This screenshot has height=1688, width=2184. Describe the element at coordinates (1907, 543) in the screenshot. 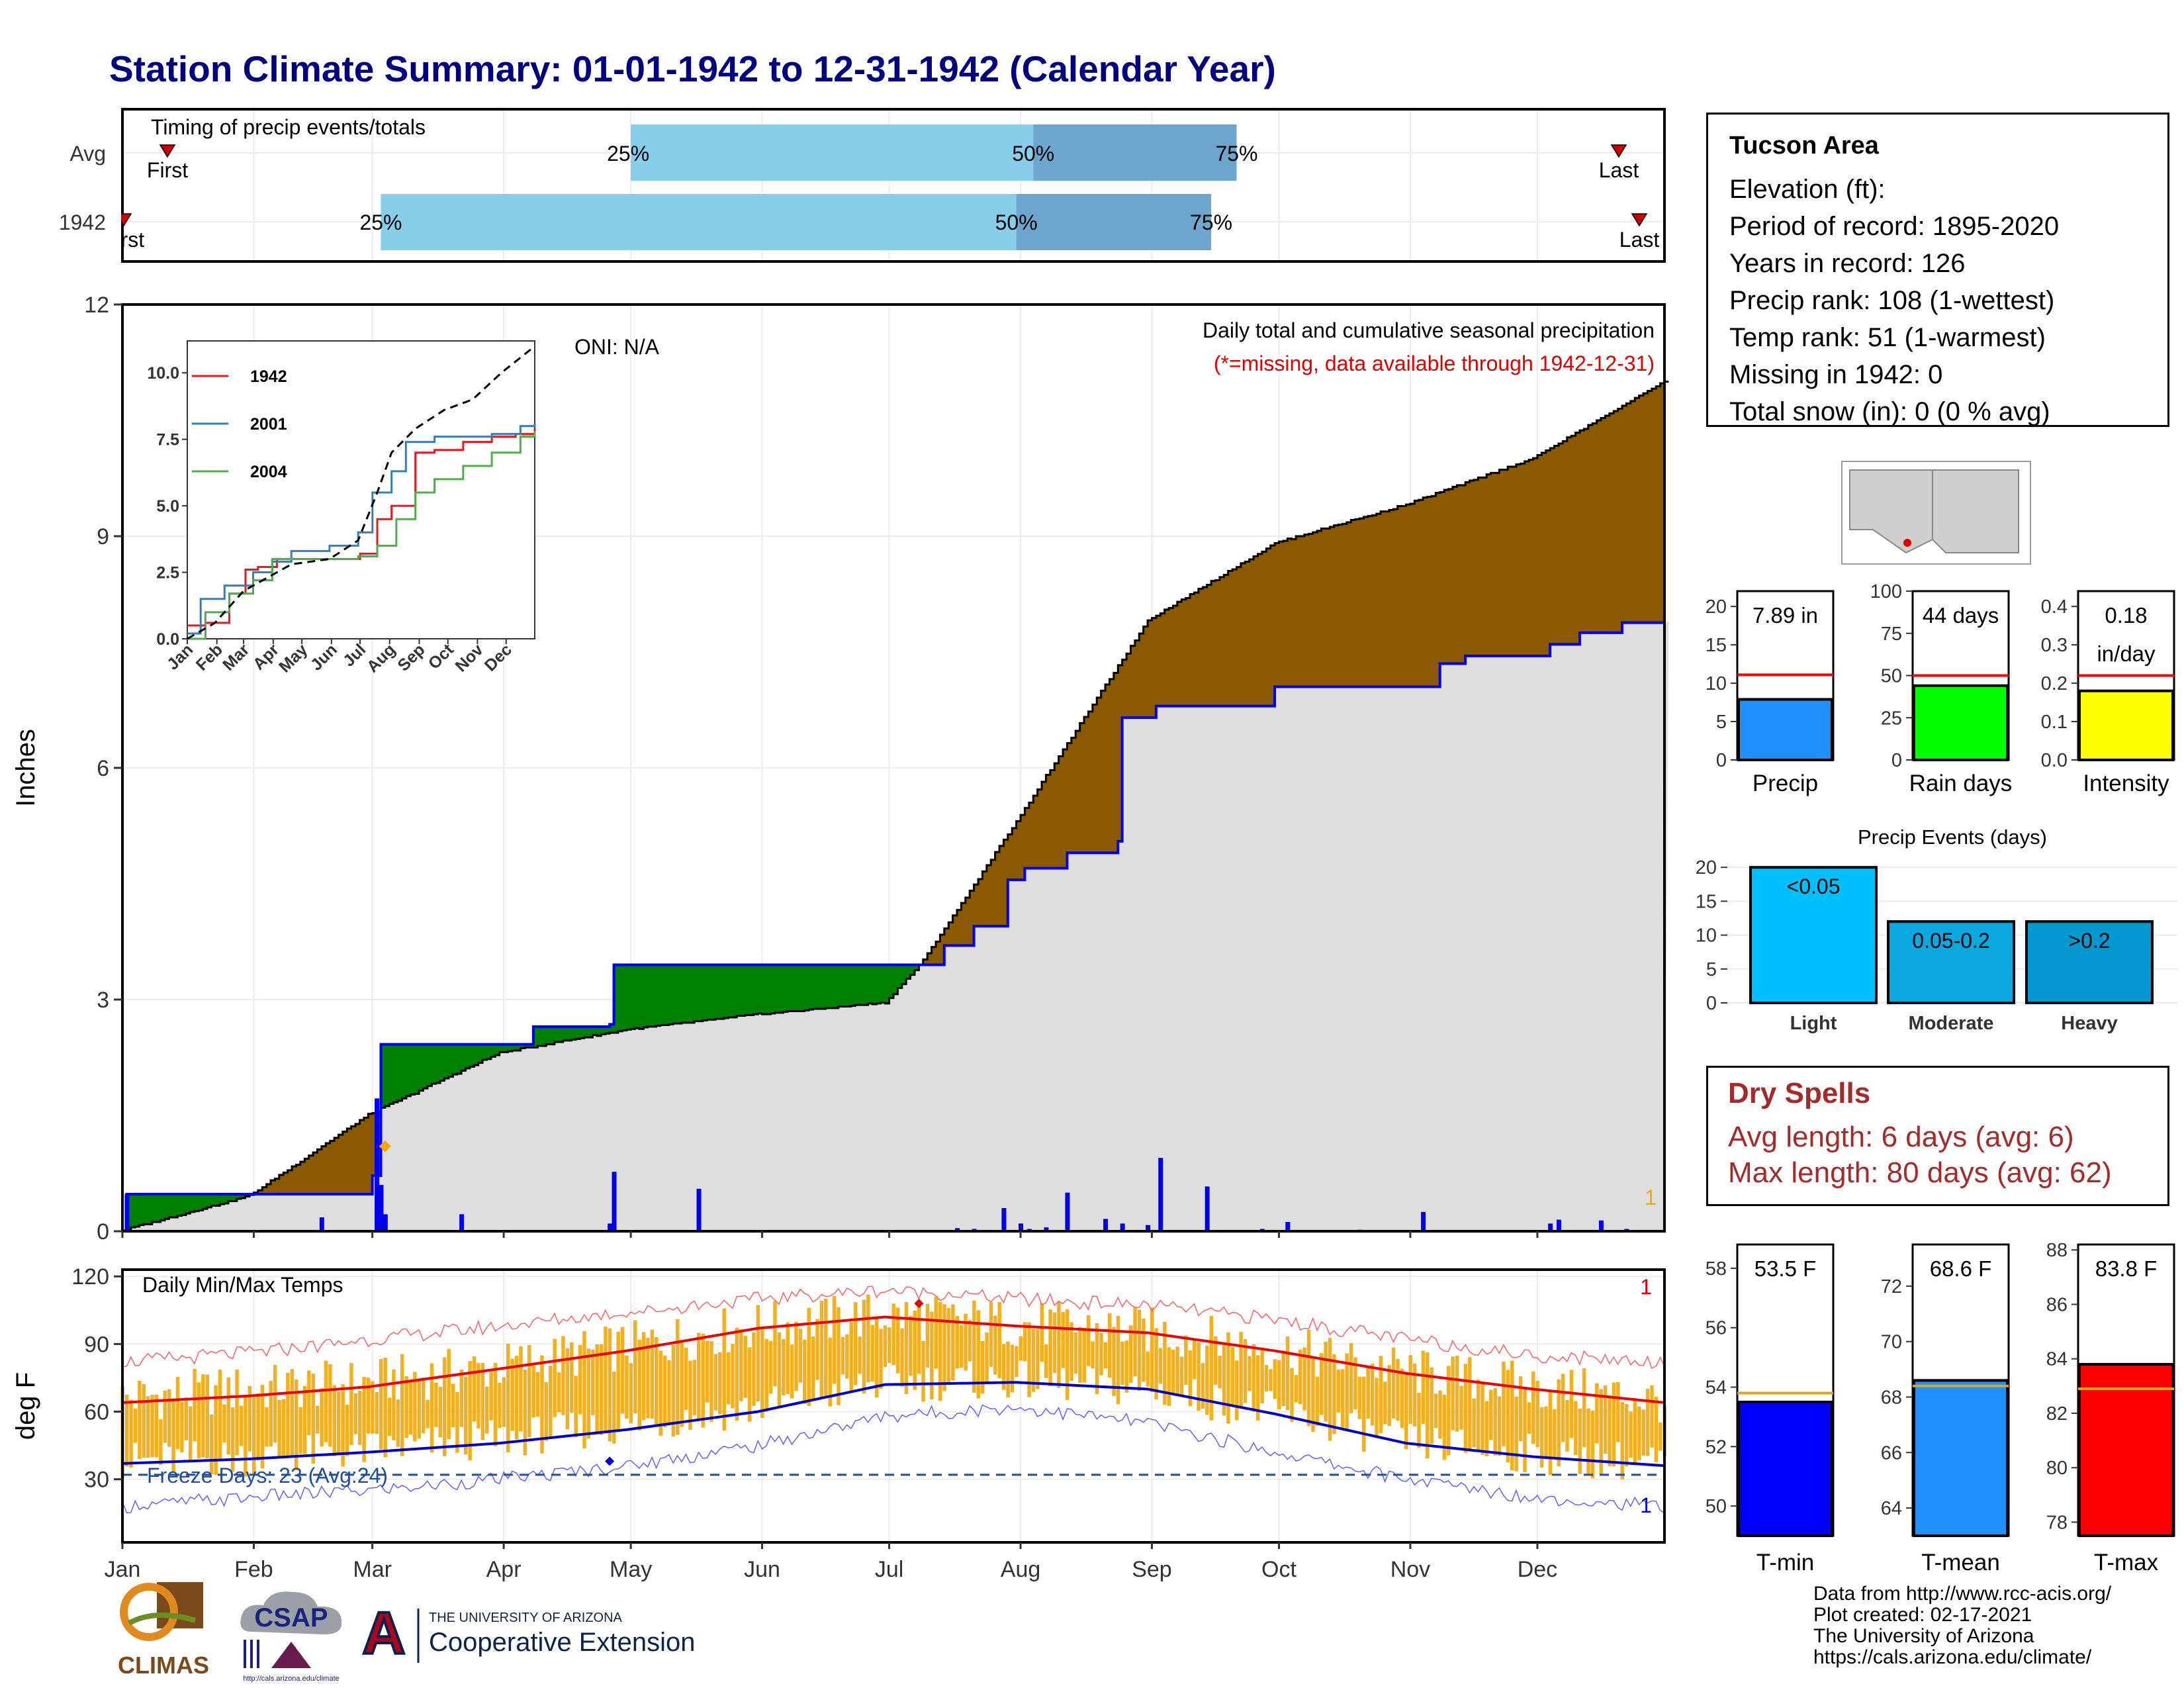

I see `map-station-dot` at that location.